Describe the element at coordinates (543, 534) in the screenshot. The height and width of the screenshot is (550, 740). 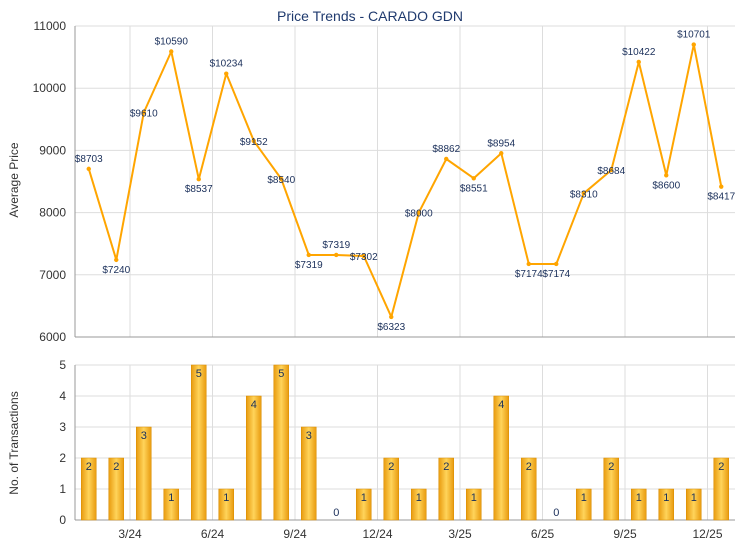
I see `x-tick-label: 6/25` at that location.